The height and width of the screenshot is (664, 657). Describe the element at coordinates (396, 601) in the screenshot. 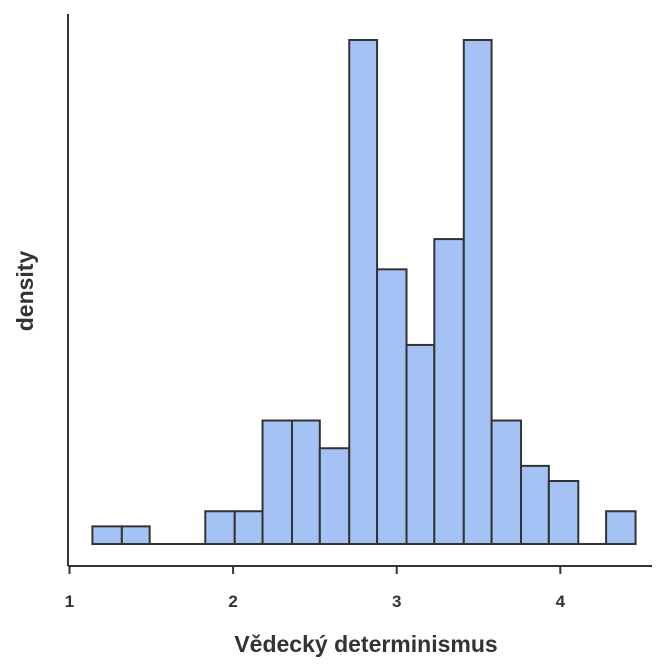

I see `x-tick-label-2: 3` at that location.